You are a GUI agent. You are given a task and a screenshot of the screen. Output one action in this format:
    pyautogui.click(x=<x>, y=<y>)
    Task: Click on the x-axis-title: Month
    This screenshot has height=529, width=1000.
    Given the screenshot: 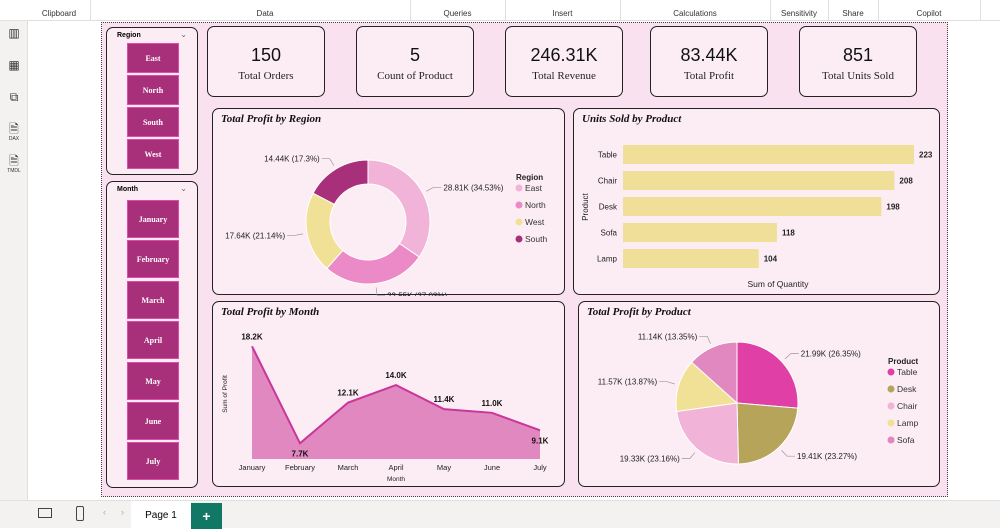 What is the action you would take?
    pyautogui.click(x=396, y=479)
    